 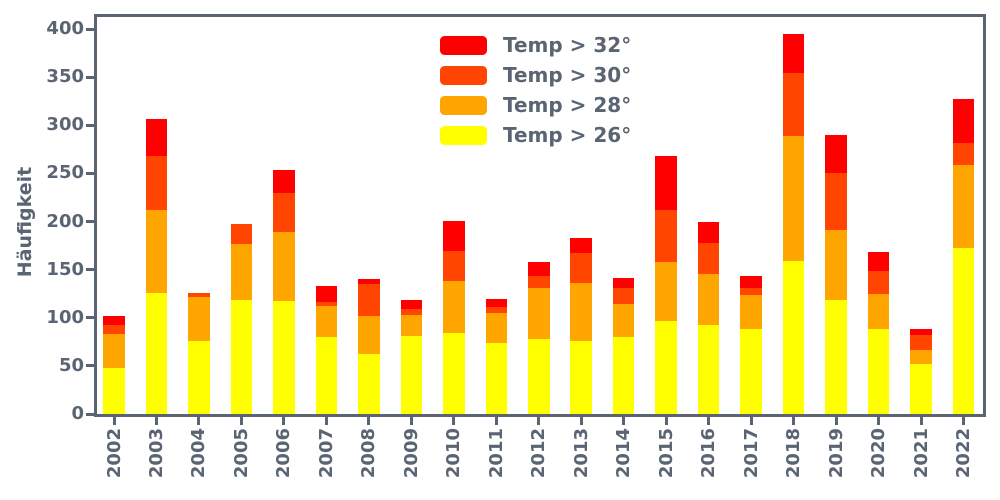 I want to click on legend-row: Temp > 26°, so click(x=535, y=135).